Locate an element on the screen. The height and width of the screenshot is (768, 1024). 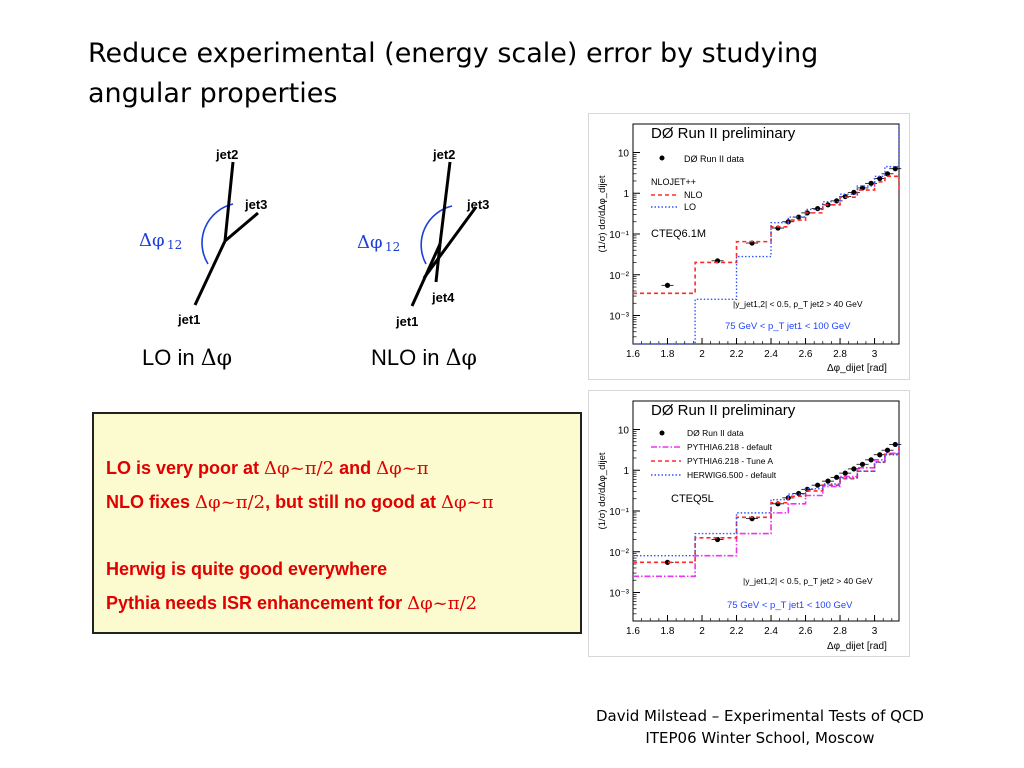
plot2-legend-data-marker is located at coordinates (662, 433).